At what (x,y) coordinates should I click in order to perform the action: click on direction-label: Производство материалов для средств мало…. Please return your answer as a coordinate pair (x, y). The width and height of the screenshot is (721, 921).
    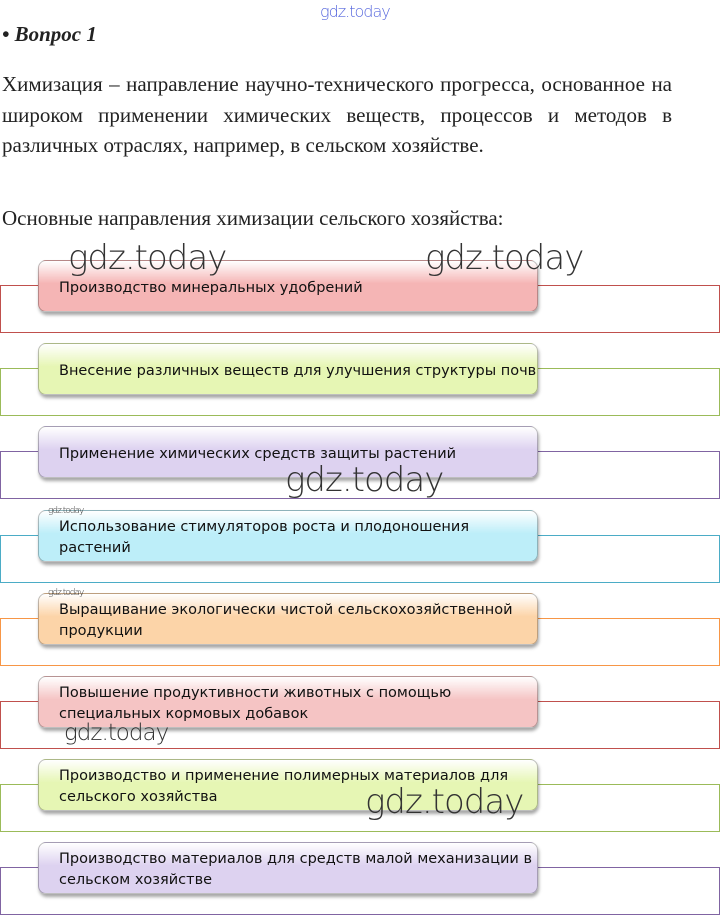
    Looking at the image, I should click on (296, 870).